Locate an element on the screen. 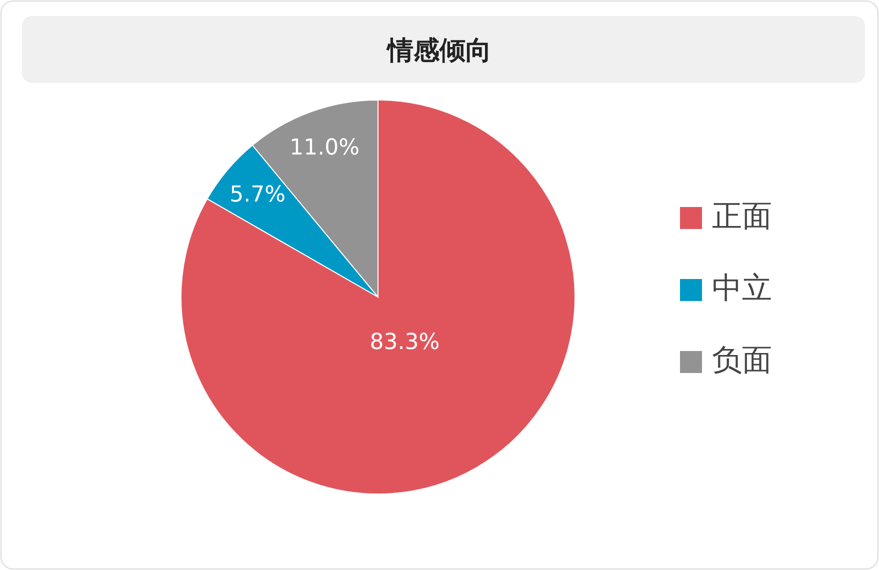  chart-title: 情感倾向 is located at coordinates (439, 51).